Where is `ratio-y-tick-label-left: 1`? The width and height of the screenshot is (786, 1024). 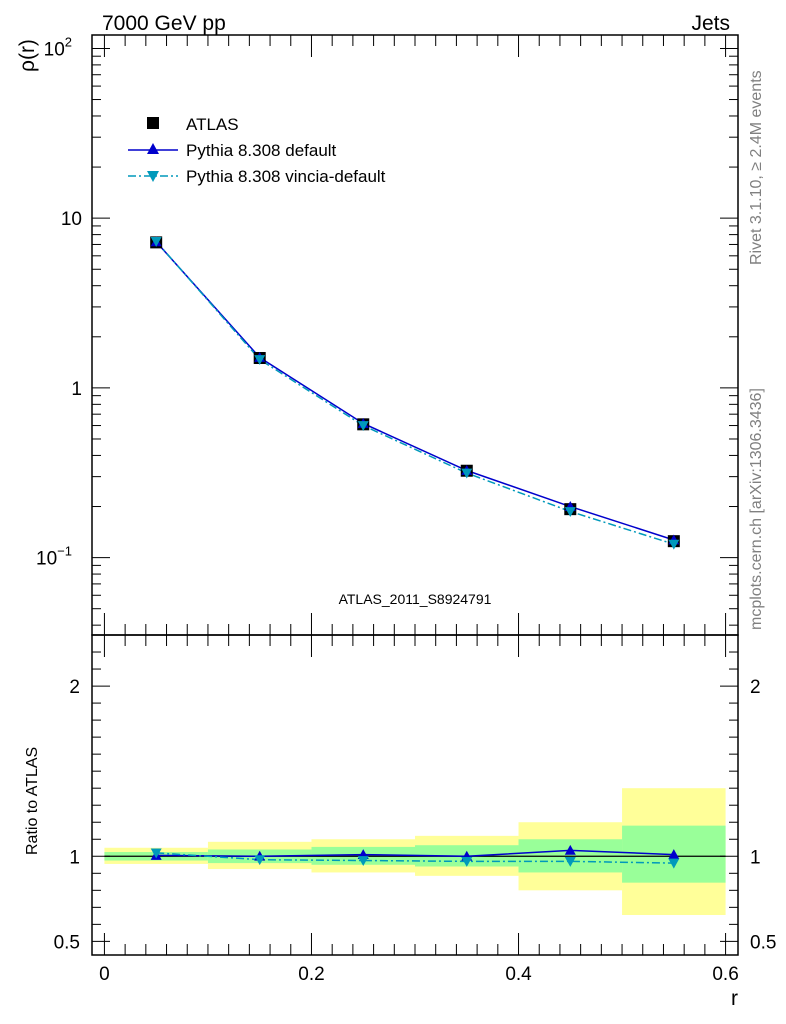 ratio-y-tick-label-left: 1 is located at coordinates (74, 857).